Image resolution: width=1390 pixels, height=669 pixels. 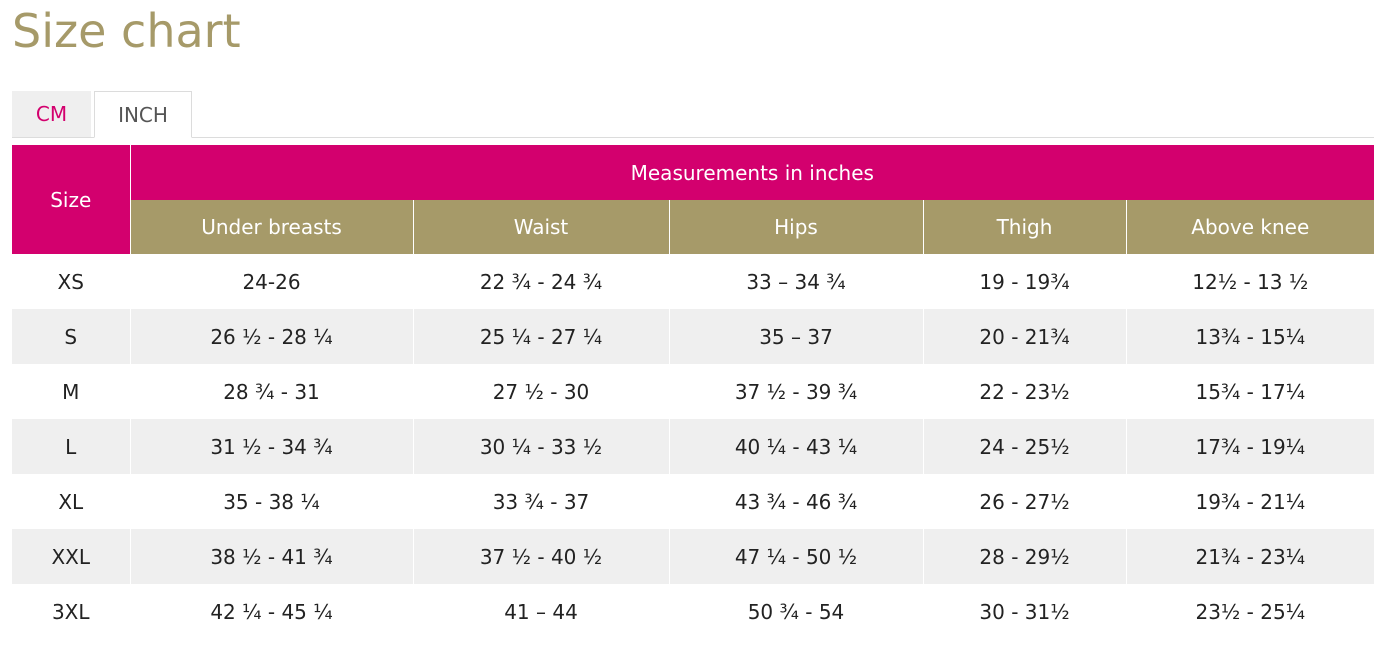 I want to click on measurement-cell: 15¾ - 17¼, so click(x=1250, y=391).